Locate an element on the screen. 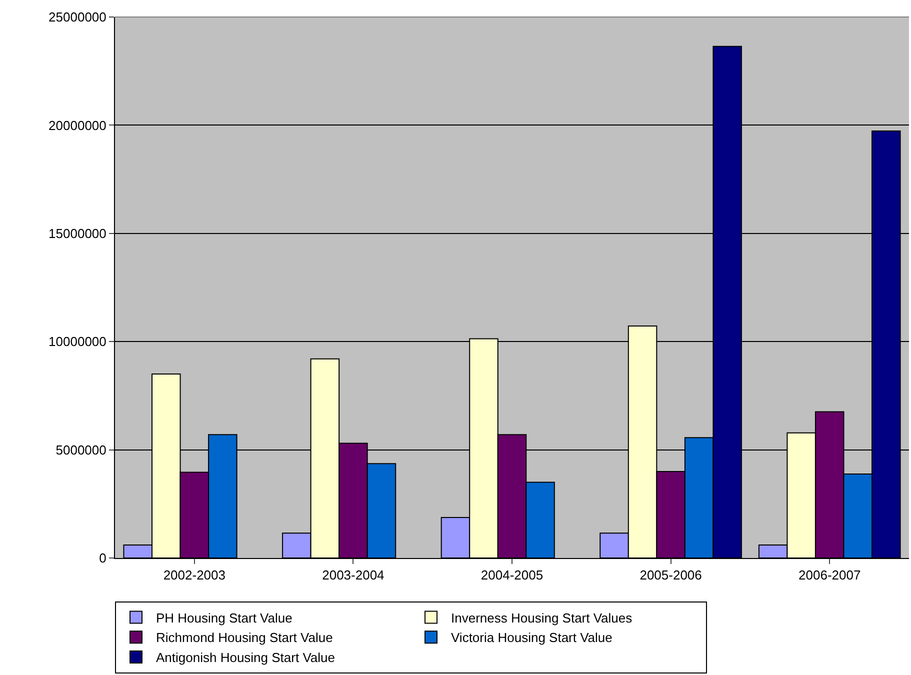  legend-label: PH Housing Start Value is located at coordinates (224, 618).